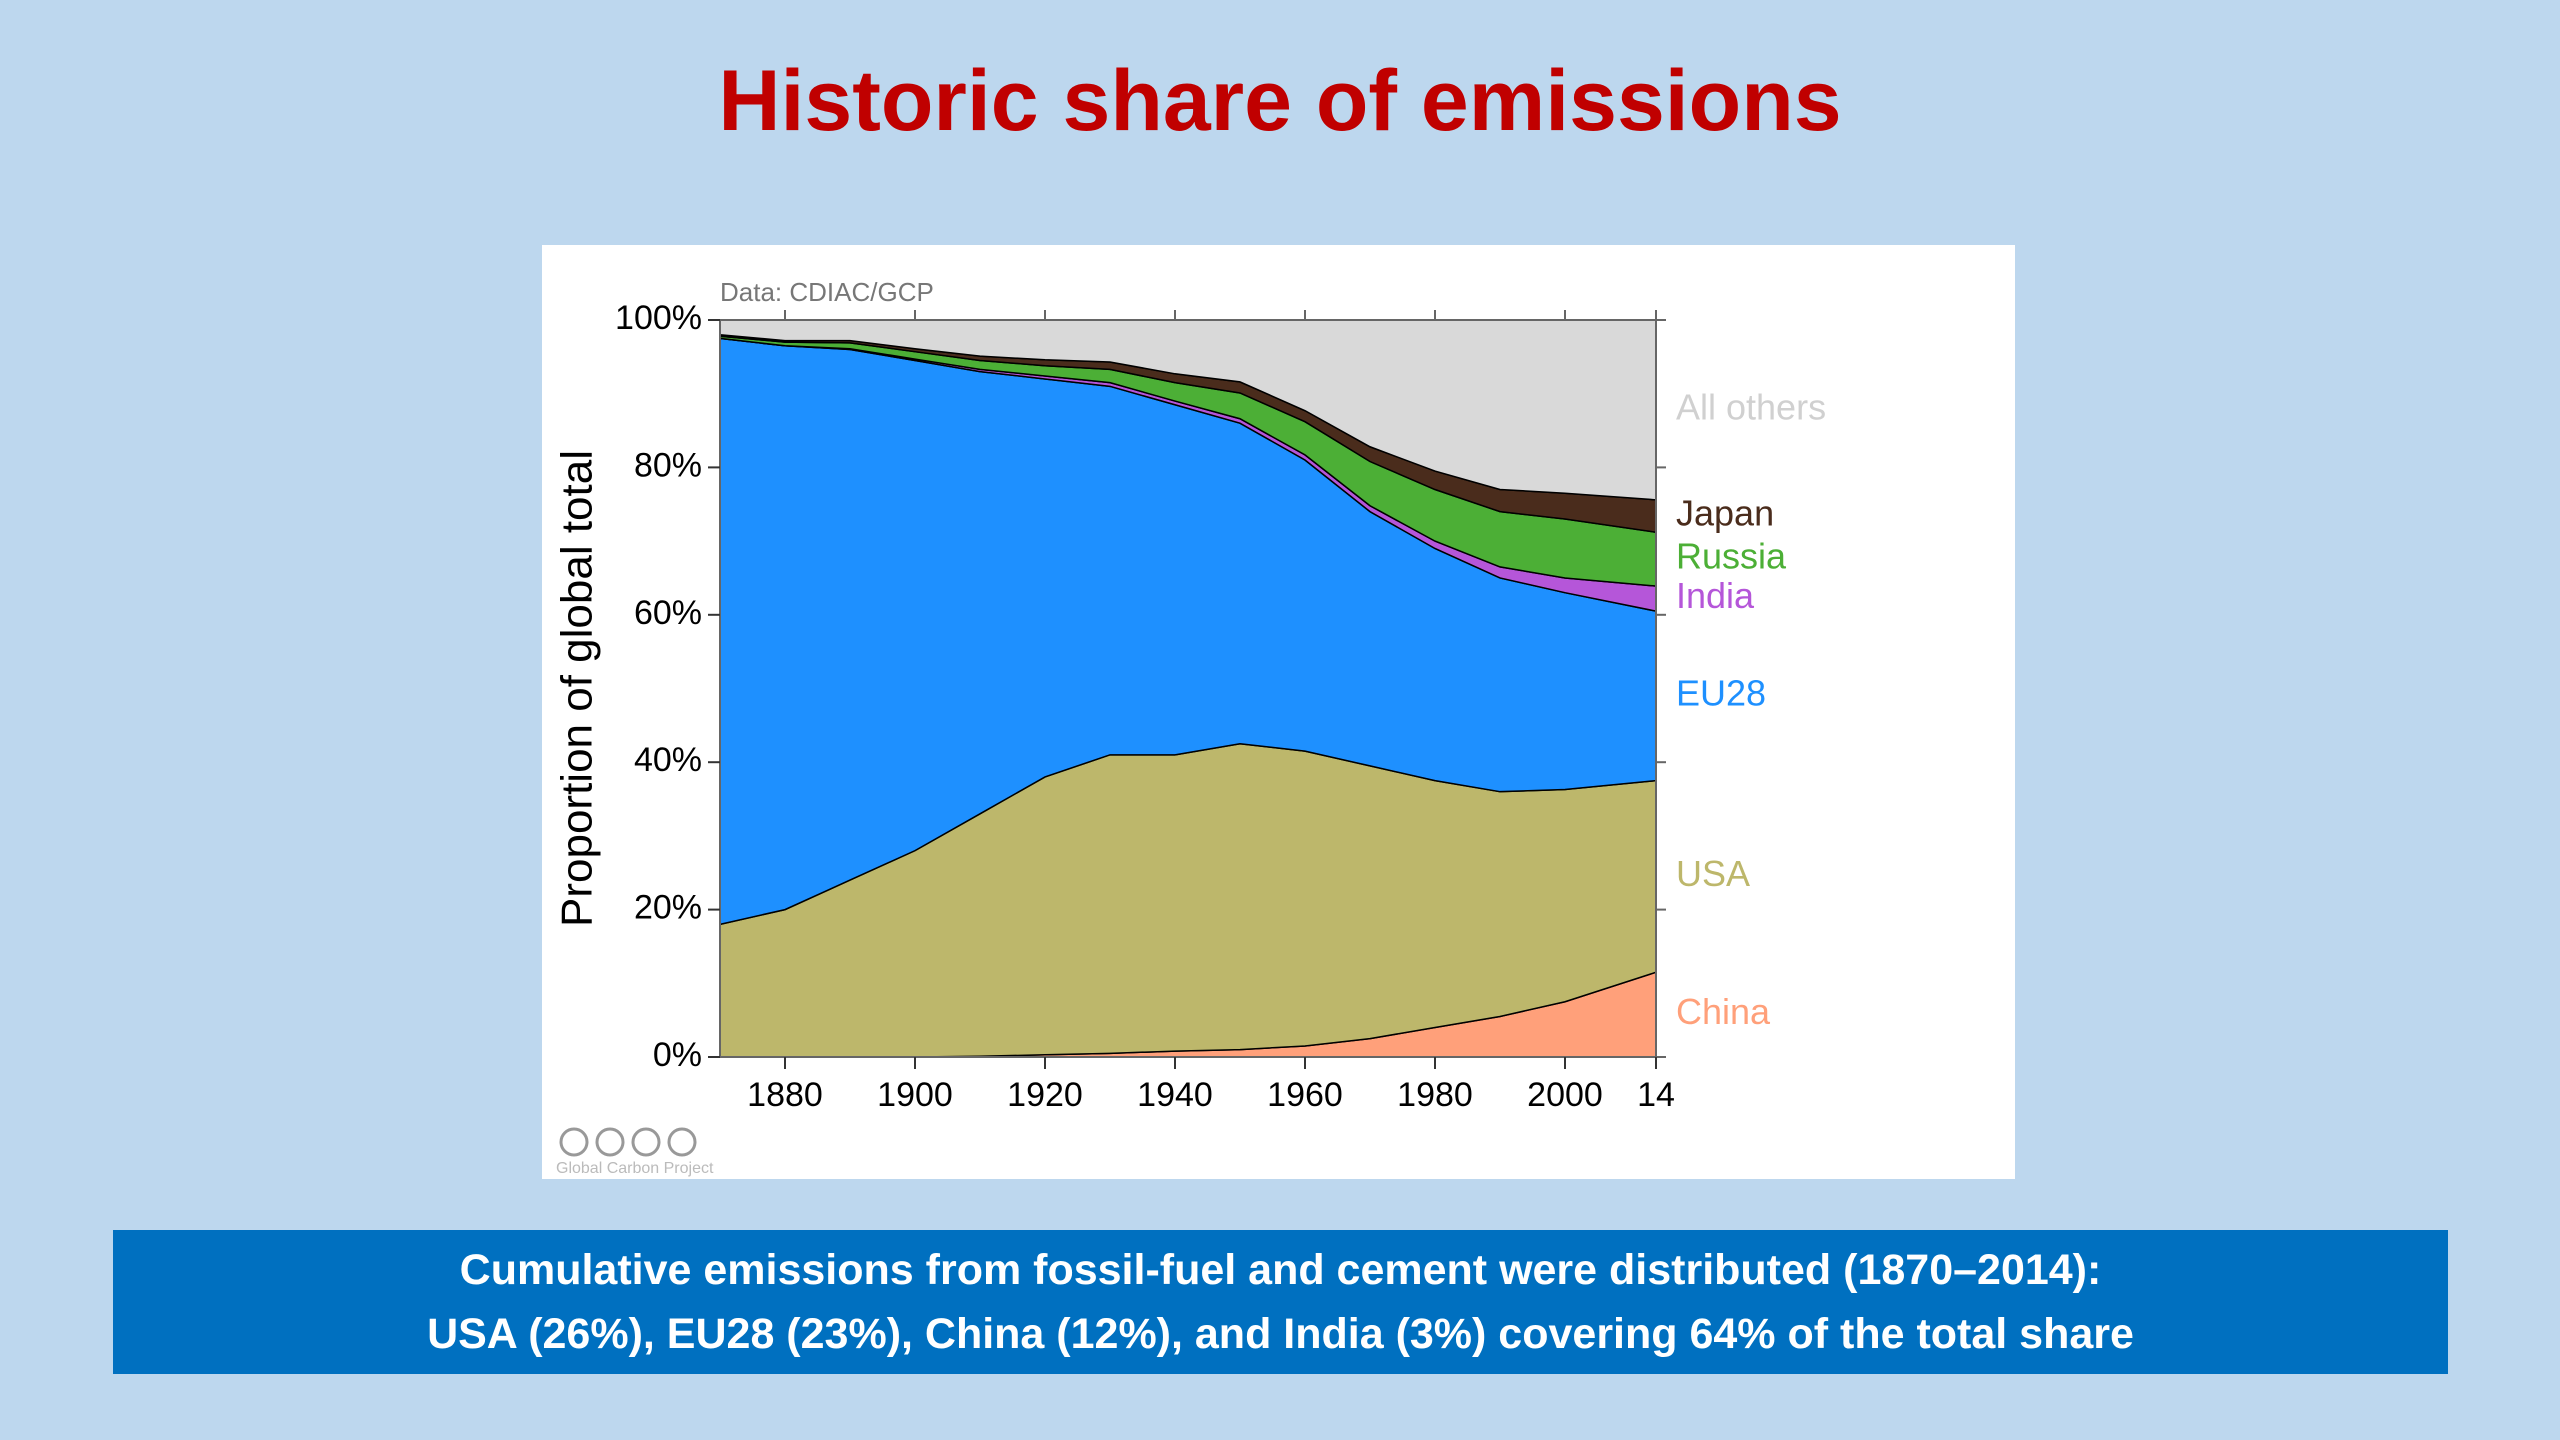 The image size is (2560, 1440). Describe the element at coordinates (668, 613) in the screenshot. I see `y-tick-label: 60%` at that location.